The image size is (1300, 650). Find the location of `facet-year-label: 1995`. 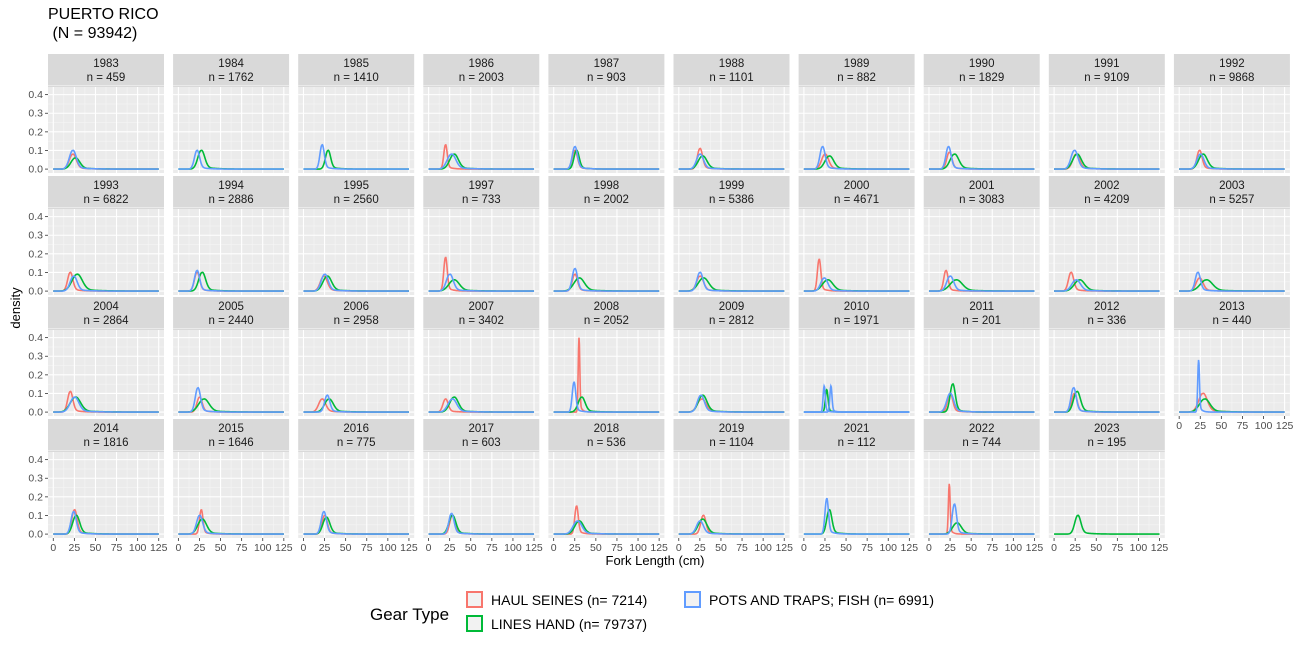

facet-year-label: 1995 is located at coordinates (356, 186).